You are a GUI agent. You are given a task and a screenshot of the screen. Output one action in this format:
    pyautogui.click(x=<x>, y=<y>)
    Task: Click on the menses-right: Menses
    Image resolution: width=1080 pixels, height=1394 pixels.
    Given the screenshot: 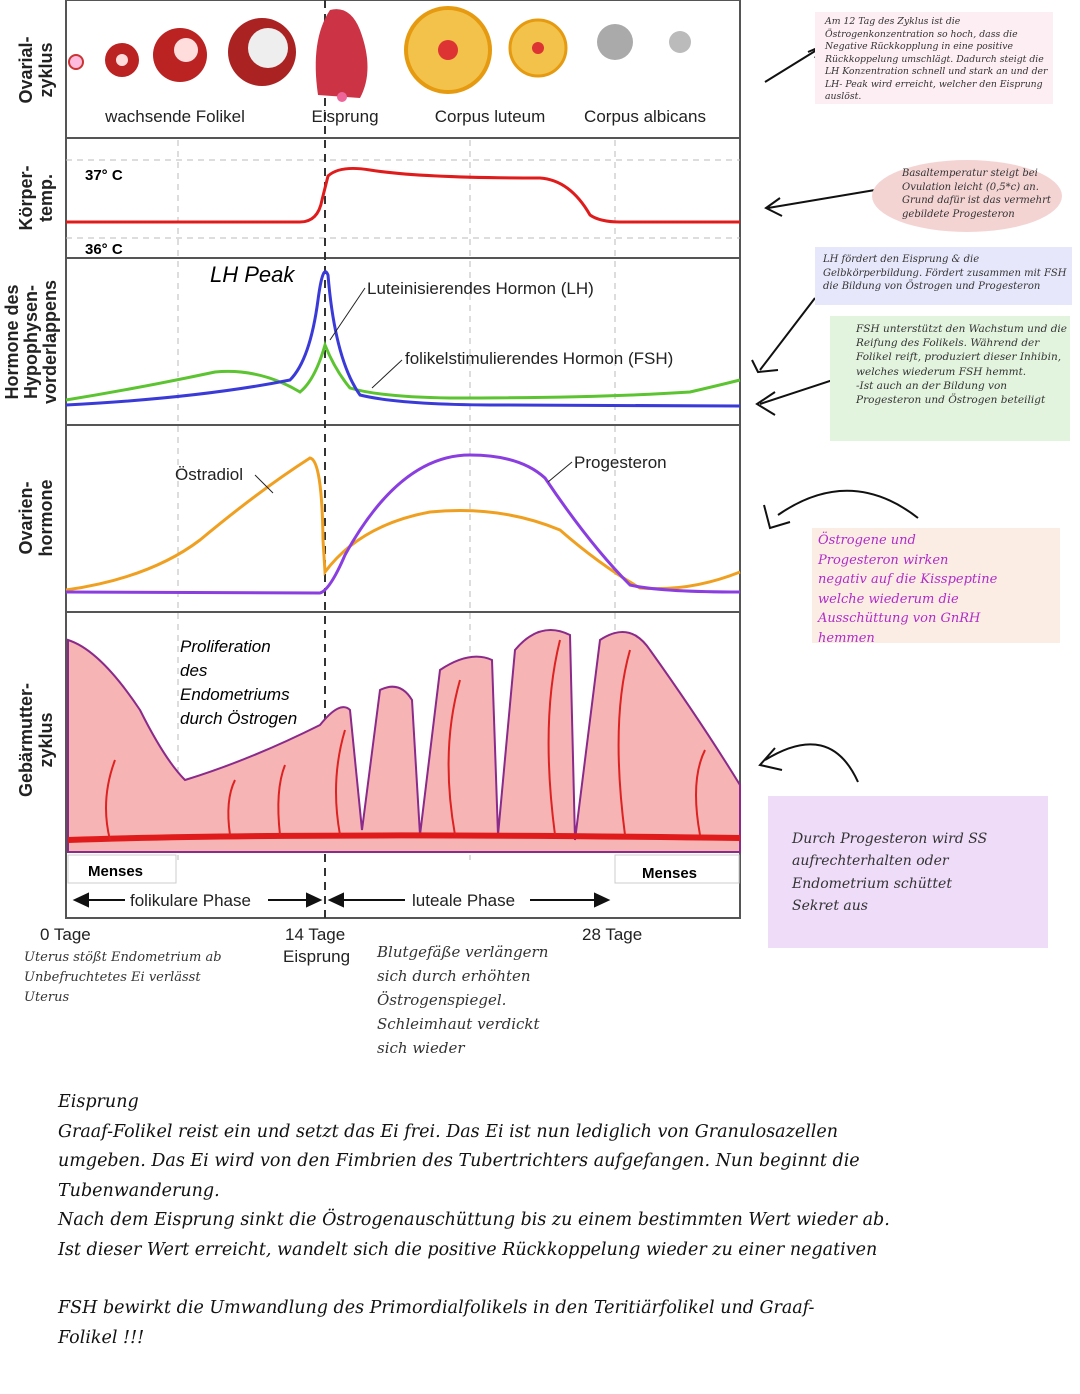 What is the action you would take?
    pyautogui.click(x=669, y=873)
    